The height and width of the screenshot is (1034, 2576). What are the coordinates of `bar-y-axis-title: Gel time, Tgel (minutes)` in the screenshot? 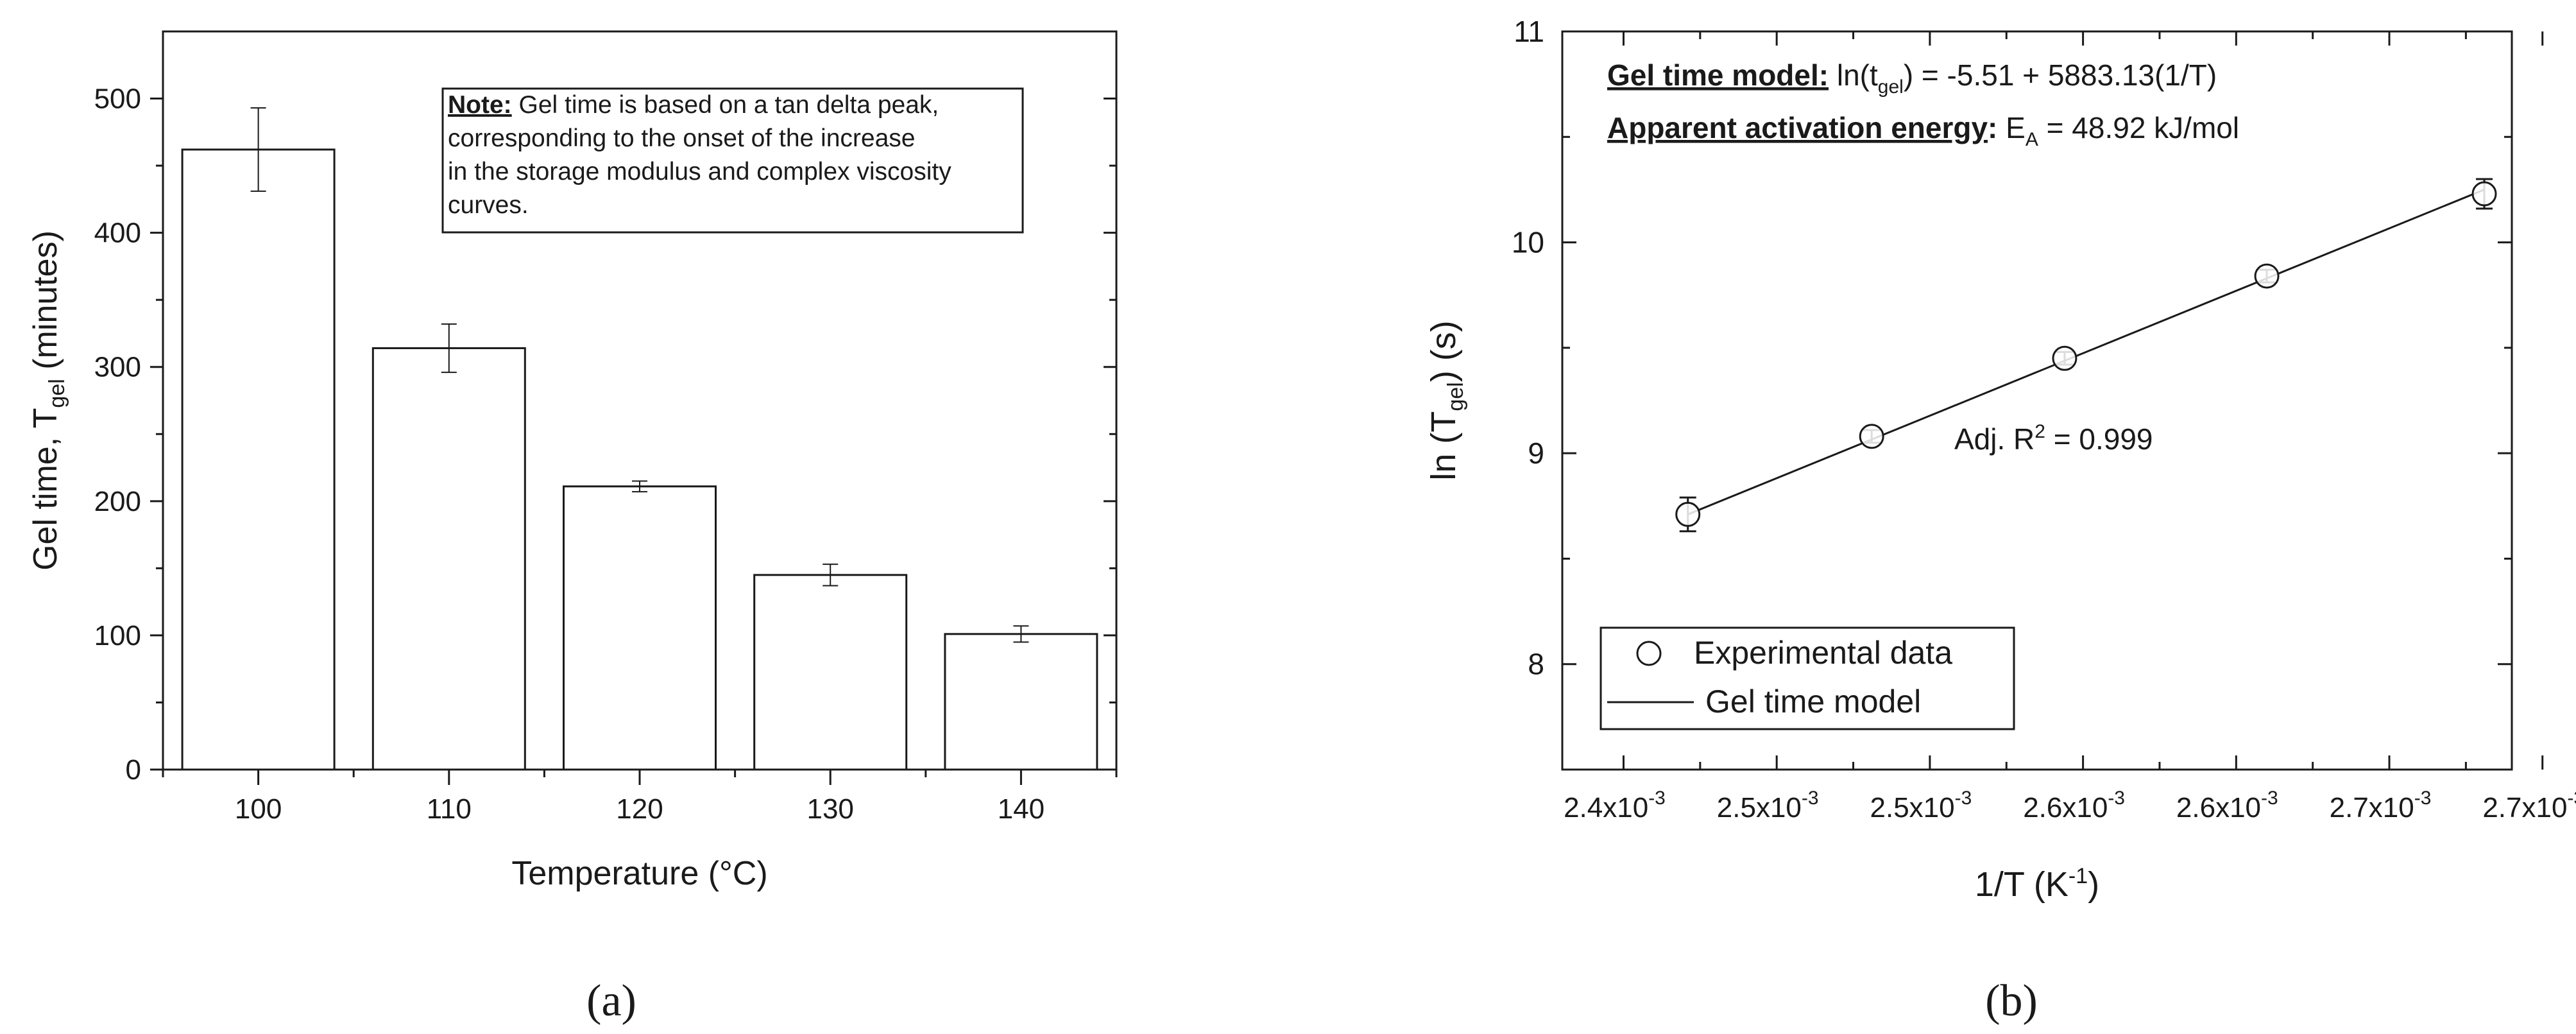 It's located at (48, 400).